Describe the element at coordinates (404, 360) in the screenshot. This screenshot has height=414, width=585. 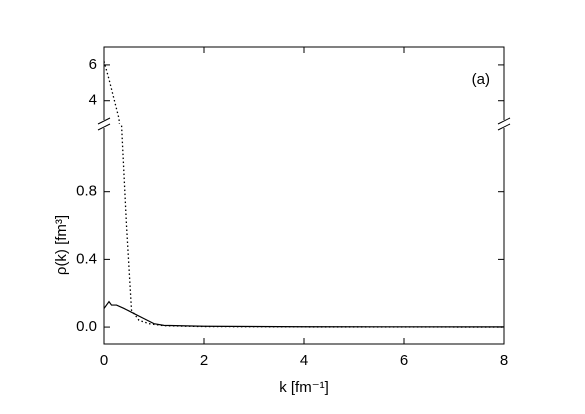
I see `x-tick-label: 6` at that location.